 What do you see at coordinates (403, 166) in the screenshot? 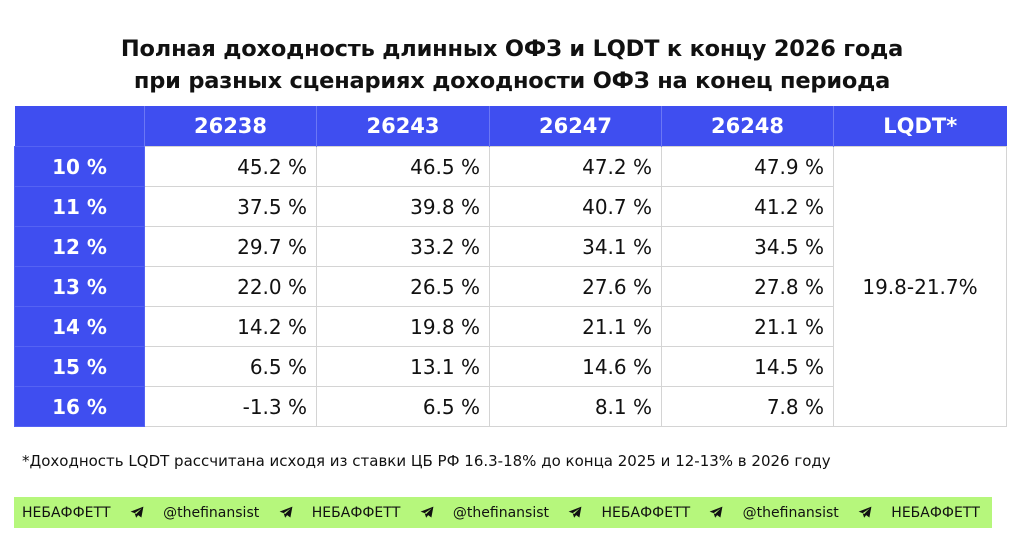
I see `table-cell: 46.5 %` at bounding box center [403, 166].